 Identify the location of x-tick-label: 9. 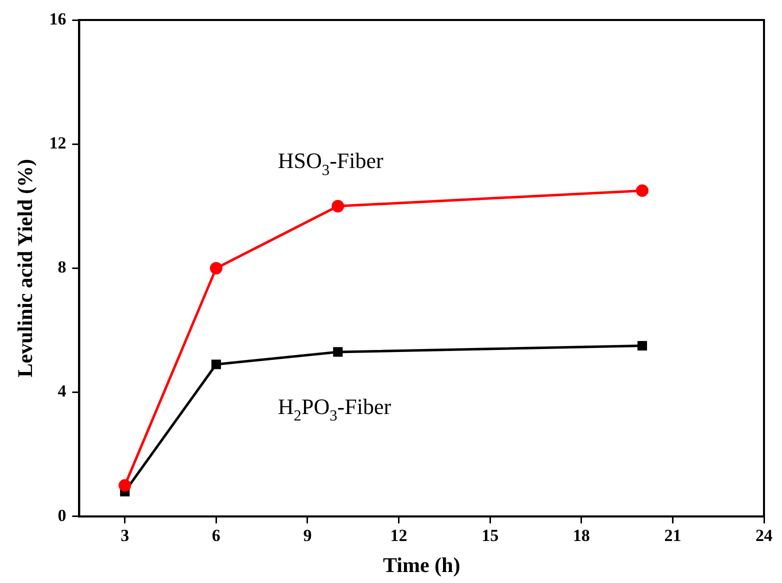
(307, 535).